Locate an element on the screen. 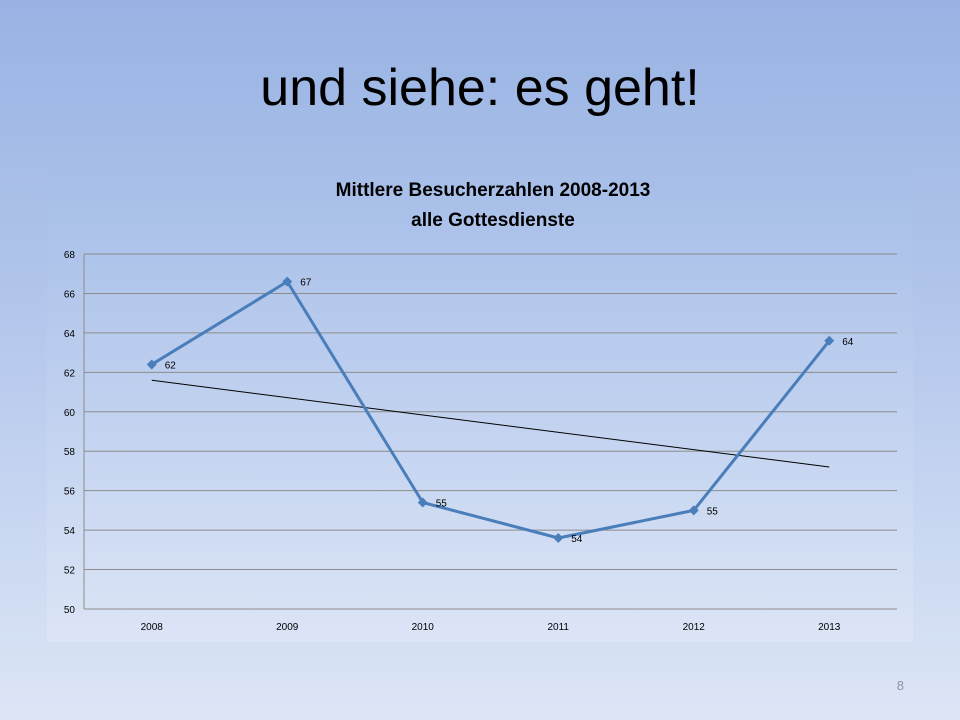 The image size is (960, 720). data-label: 62 is located at coordinates (171, 365).